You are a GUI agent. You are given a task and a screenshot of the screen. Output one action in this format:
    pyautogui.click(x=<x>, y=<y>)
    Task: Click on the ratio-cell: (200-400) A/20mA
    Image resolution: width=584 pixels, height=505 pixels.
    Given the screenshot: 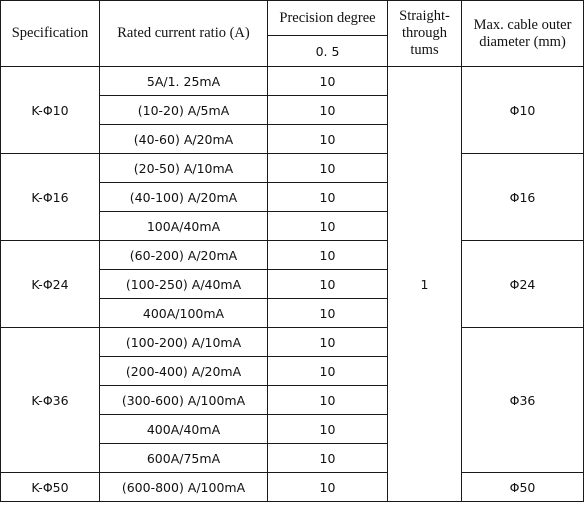 What is the action you would take?
    pyautogui.click(x=183, y=371)
    